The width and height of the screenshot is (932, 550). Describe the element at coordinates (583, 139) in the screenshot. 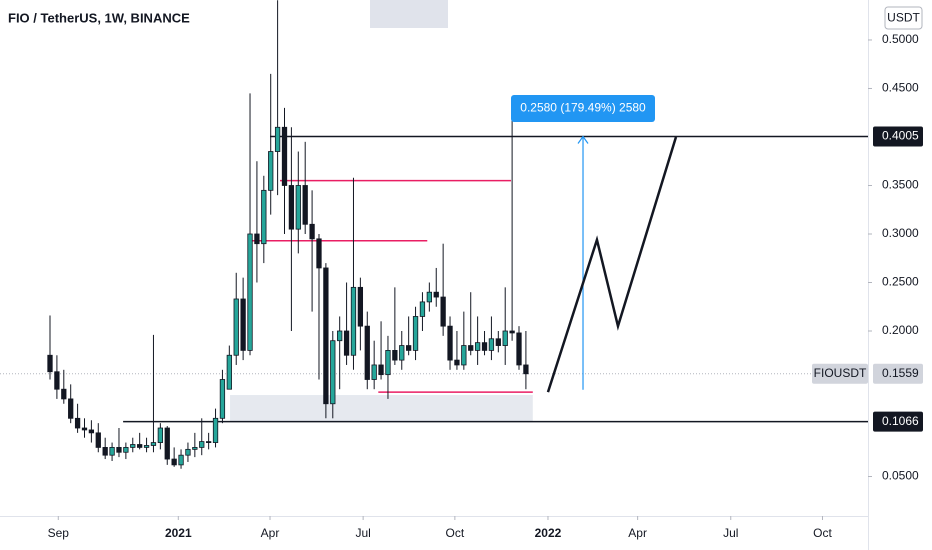

I see `measure-arrow-head` at that location.